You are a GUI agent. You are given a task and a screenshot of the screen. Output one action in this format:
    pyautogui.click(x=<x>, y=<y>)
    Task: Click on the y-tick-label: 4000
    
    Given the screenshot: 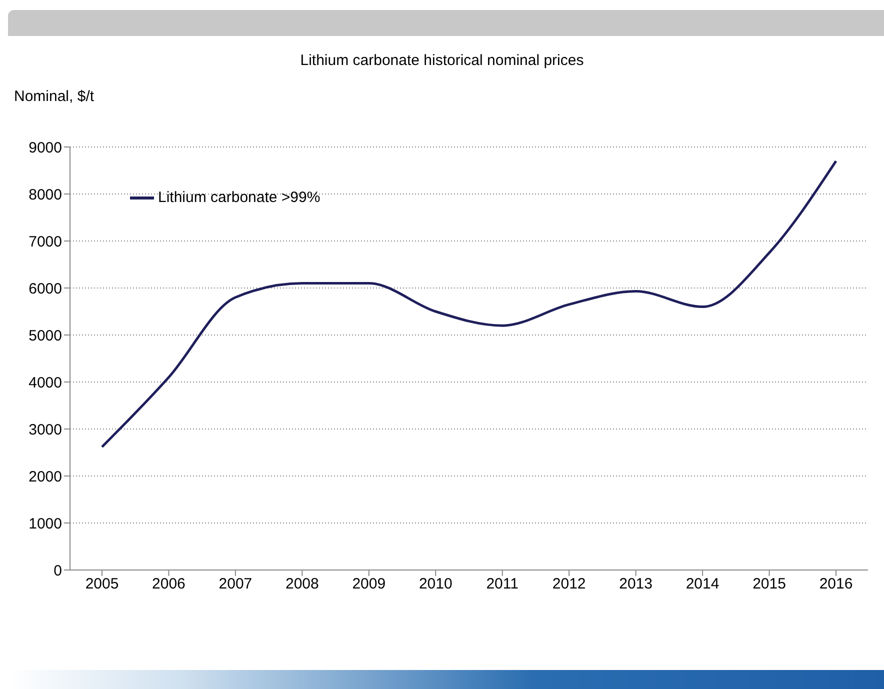 What is the action you would take?
    pyautogui.click(x=45, y=383)
    